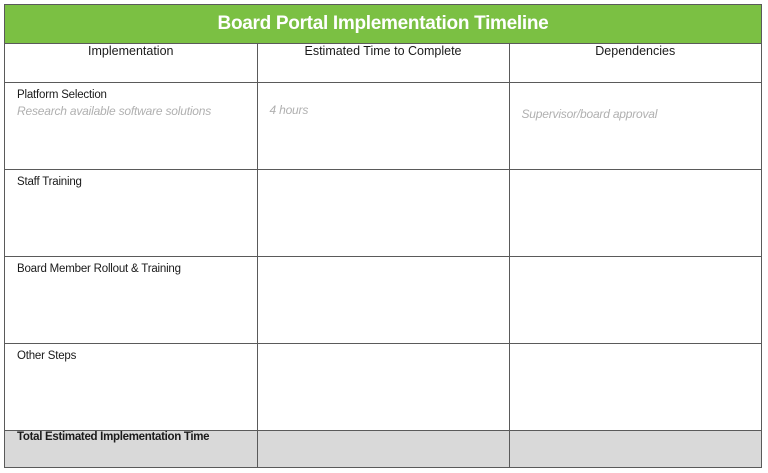  I want to click on step-note: Research available software solutions, so click(114, 110).